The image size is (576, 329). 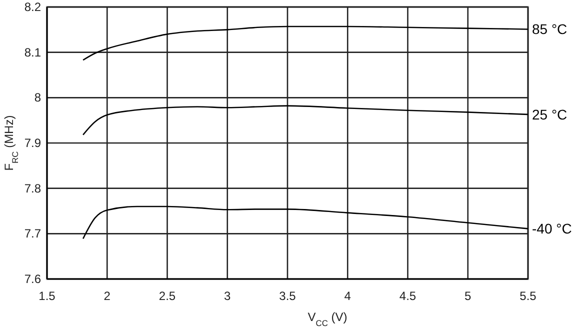 I want to click on x-tick-label: 4.5, so click(x=407, y=296).